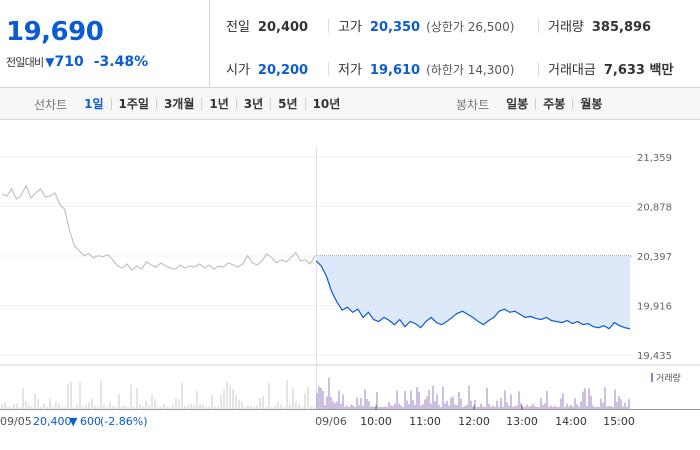  I want to click on stat-label: 거래량, so click(566, 27).